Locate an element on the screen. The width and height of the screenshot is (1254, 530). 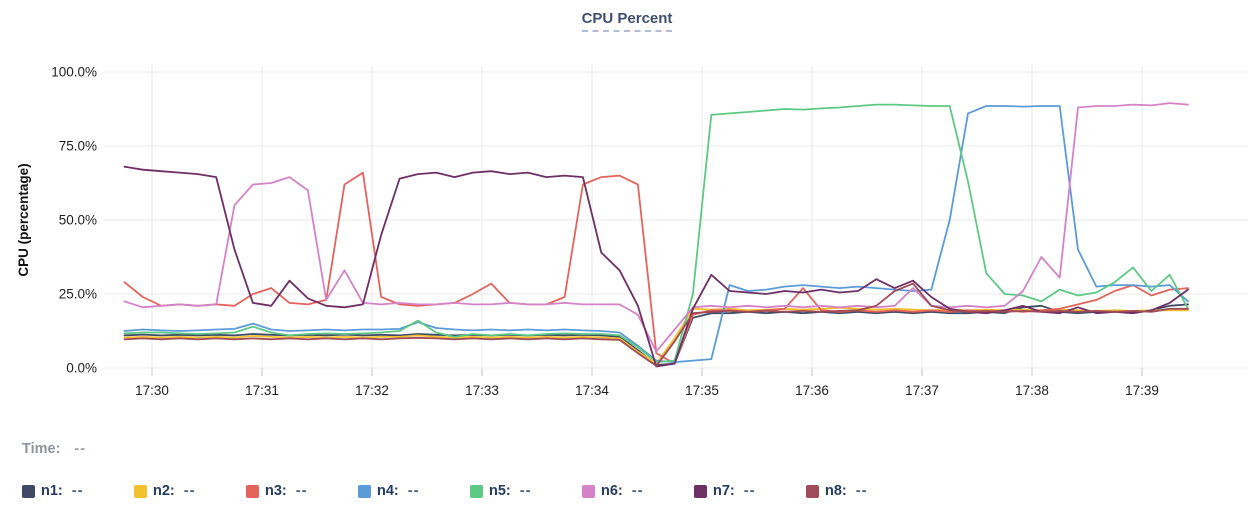
x-tick-label: 17:39 is located at coordinates (1142, 390).